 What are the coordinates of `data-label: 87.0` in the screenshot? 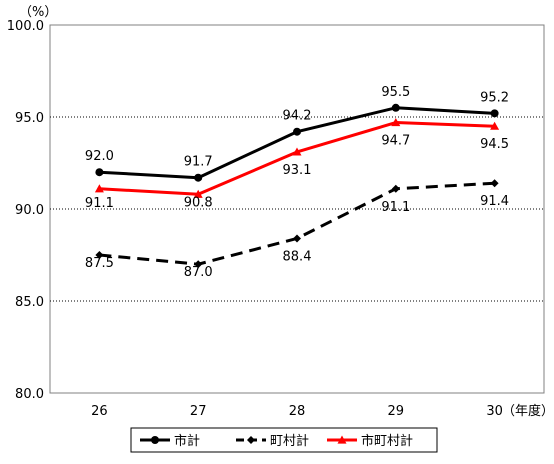 It's located at (198, 272).